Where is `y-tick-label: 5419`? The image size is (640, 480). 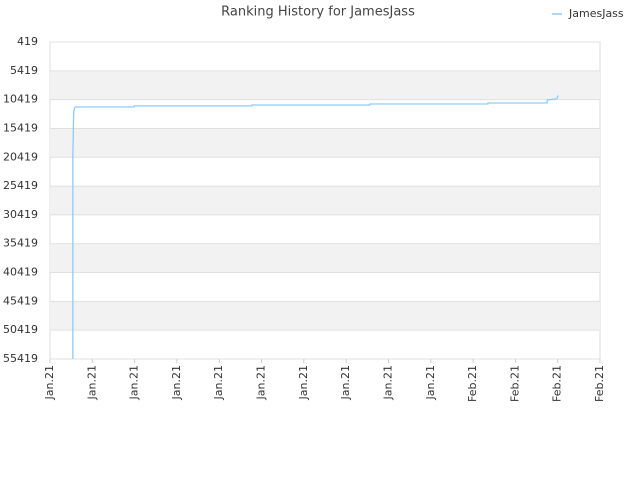
y-tick-label: 5419 is located at coordinates (24, 70).